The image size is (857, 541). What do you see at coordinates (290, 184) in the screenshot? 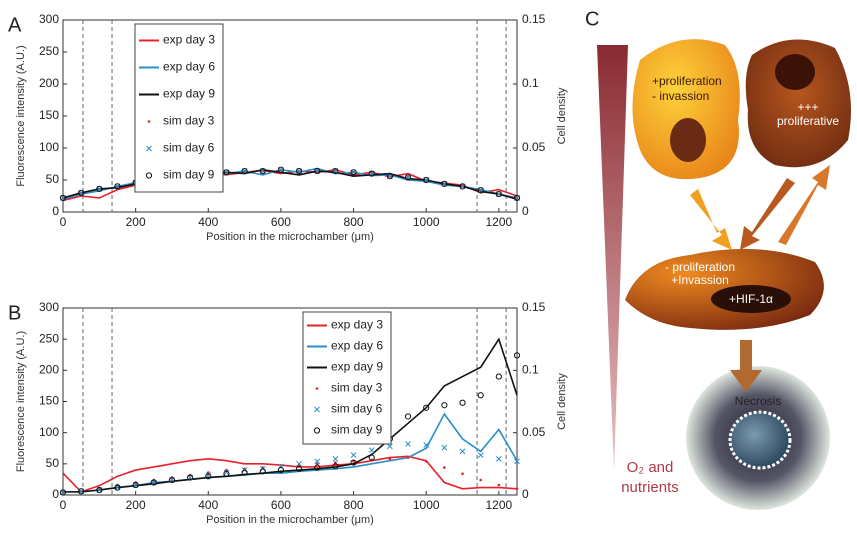
I see `series-line` at bounding box center [290, 184].